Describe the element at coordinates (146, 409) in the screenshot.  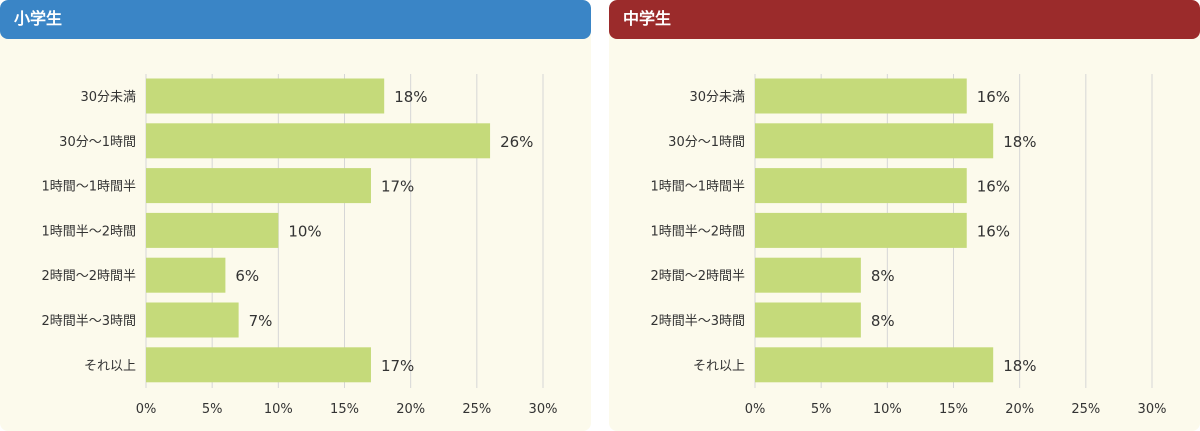
I see `elementary-x-tick-label: 0%` at that location.